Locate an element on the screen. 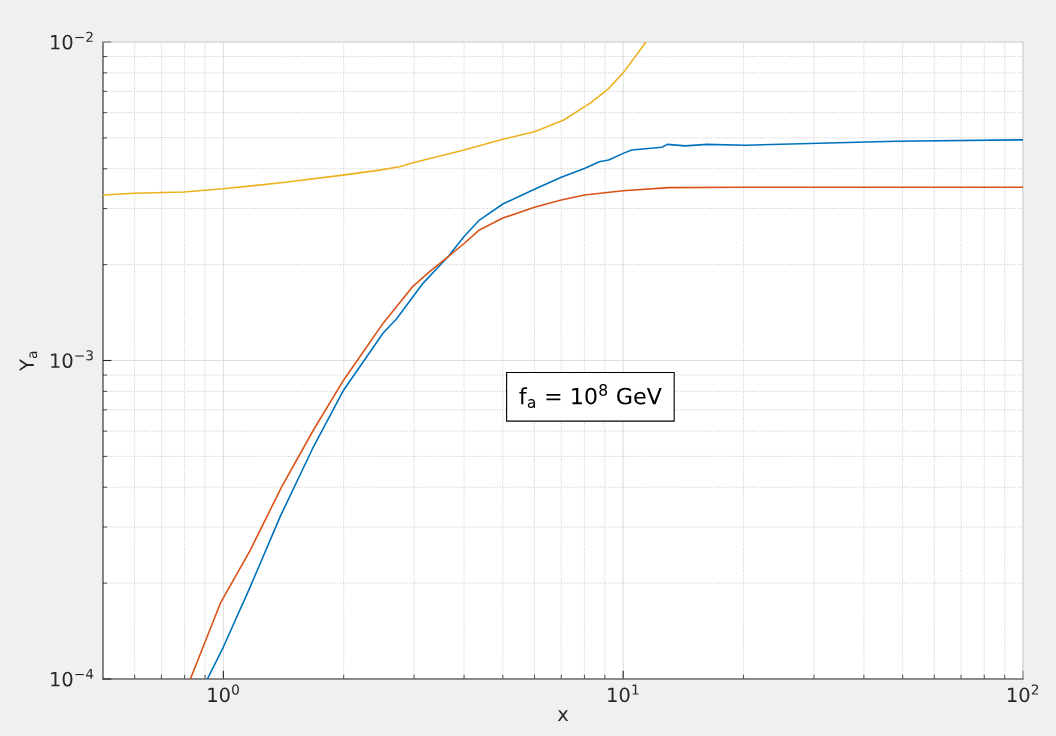 The width and height of the screenshot is (1056, 736). y-tick-label: 10$^{−2}$ is located at coordinates (72, 40).